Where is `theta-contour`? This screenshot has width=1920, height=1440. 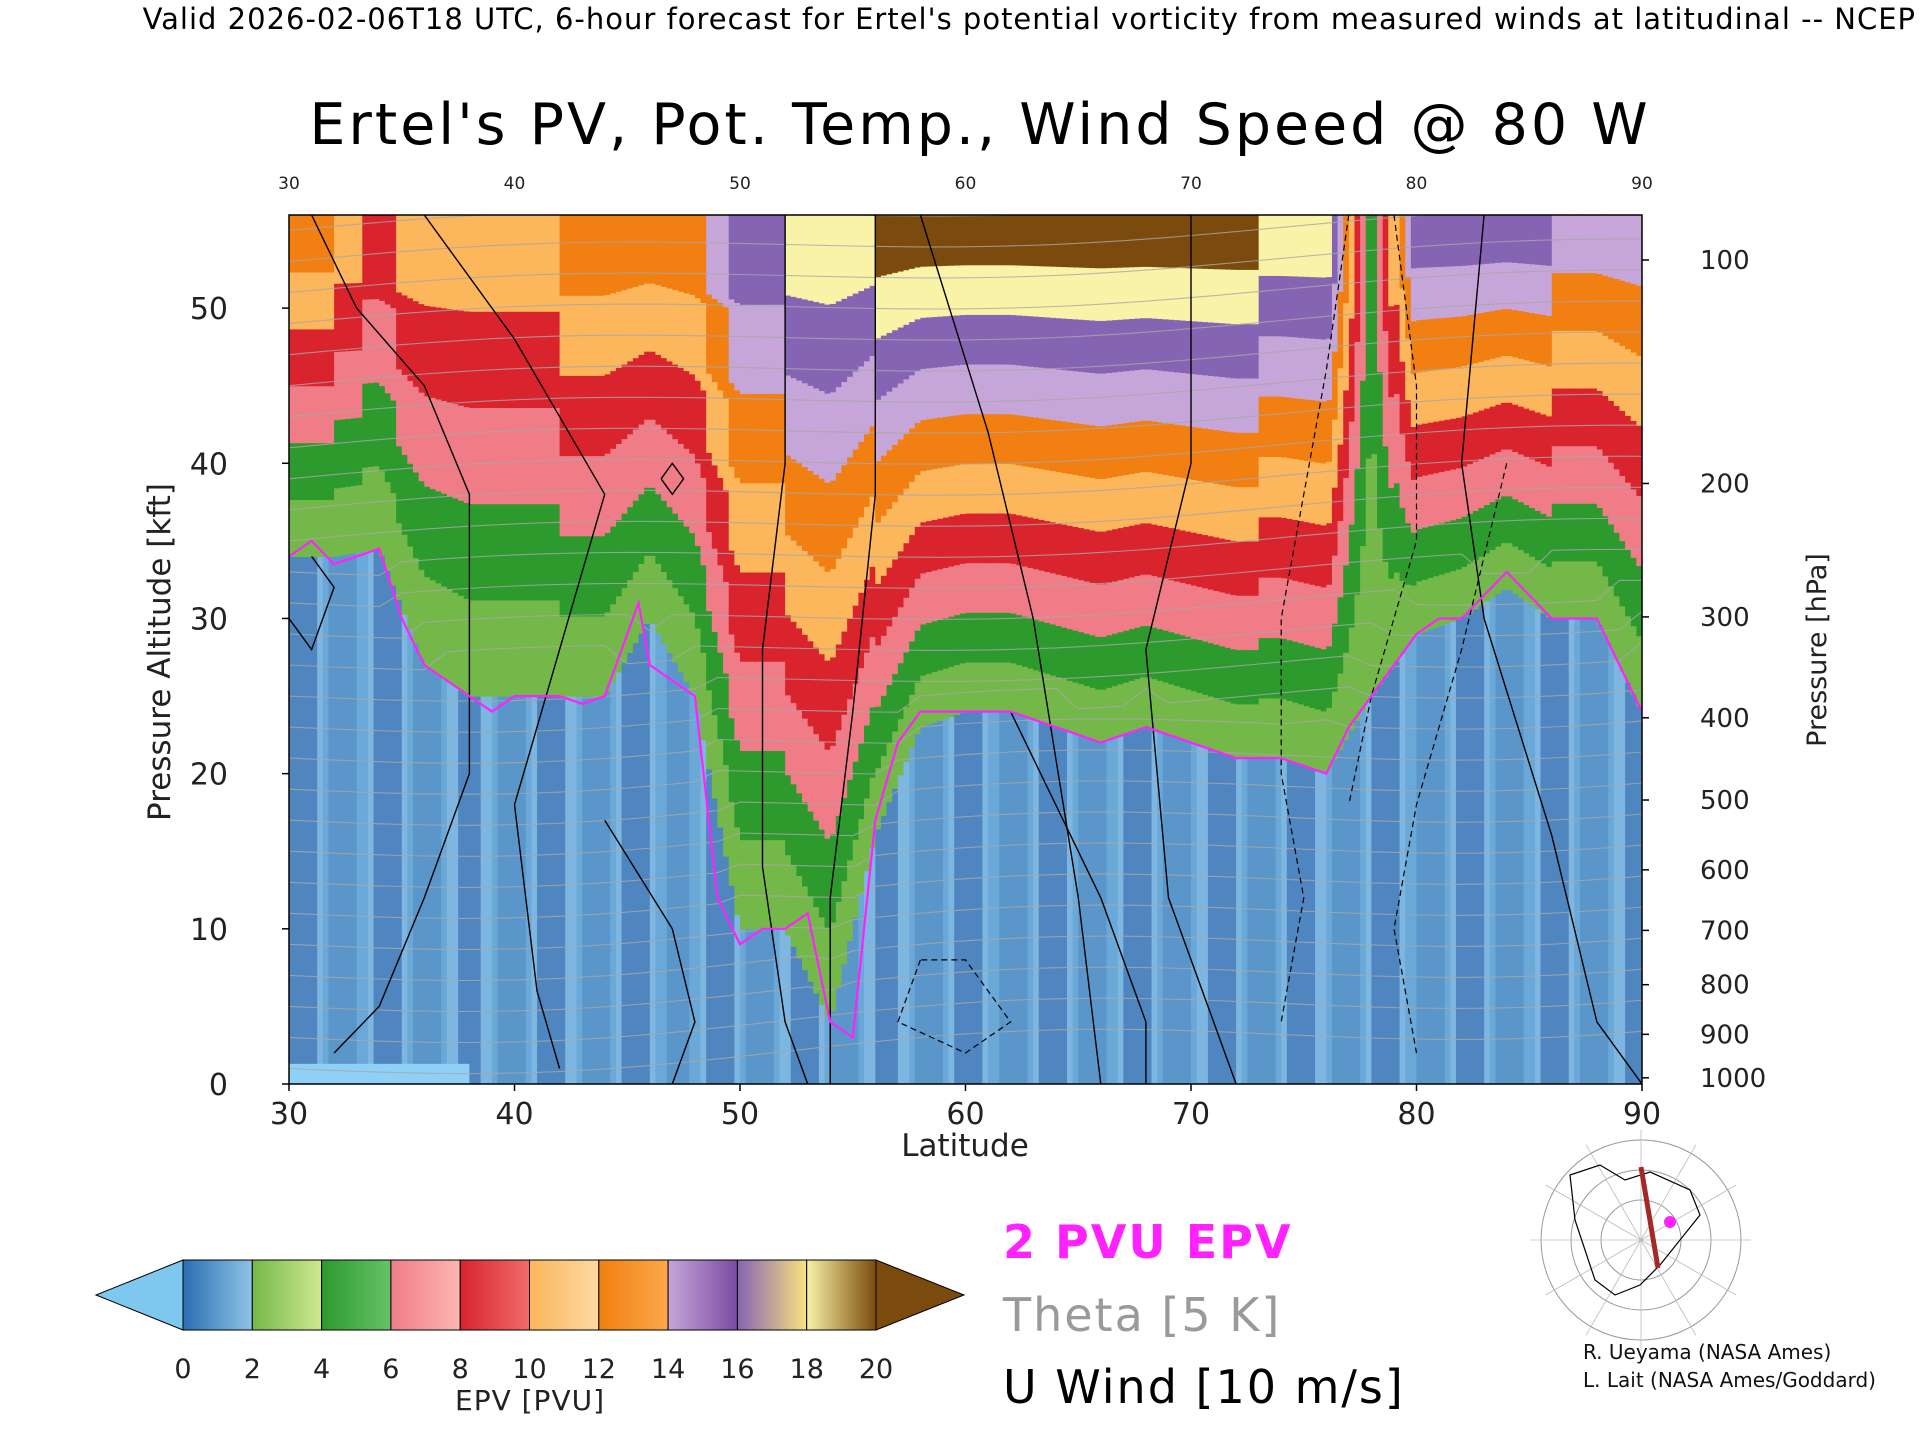 theta-contour is located at coordinates (965, 709).